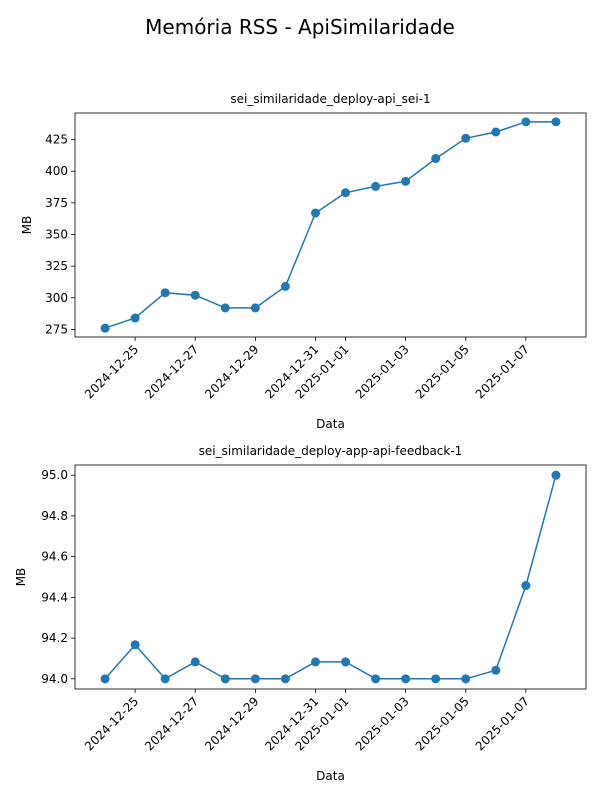  Describe the element at coordinates (54, 638) in the screenshot. I see `y-tick-label: 94.2` at that location.